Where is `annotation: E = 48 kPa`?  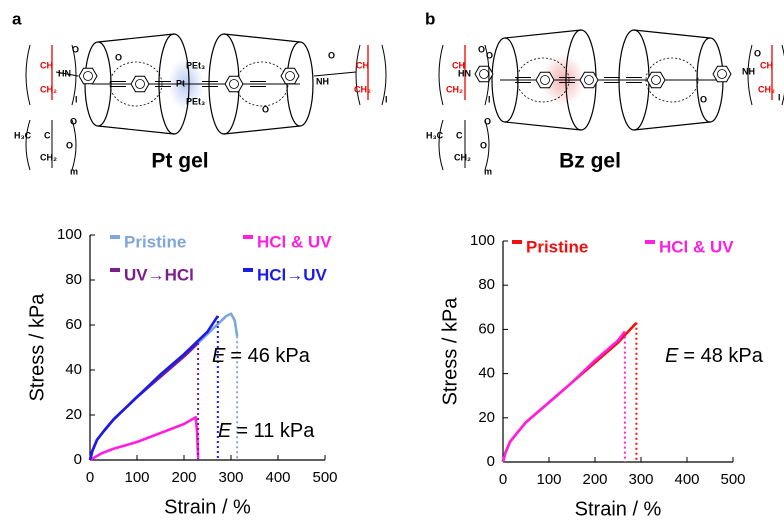
annotation: E = 48 kPa is located at coordinates (714, 356).